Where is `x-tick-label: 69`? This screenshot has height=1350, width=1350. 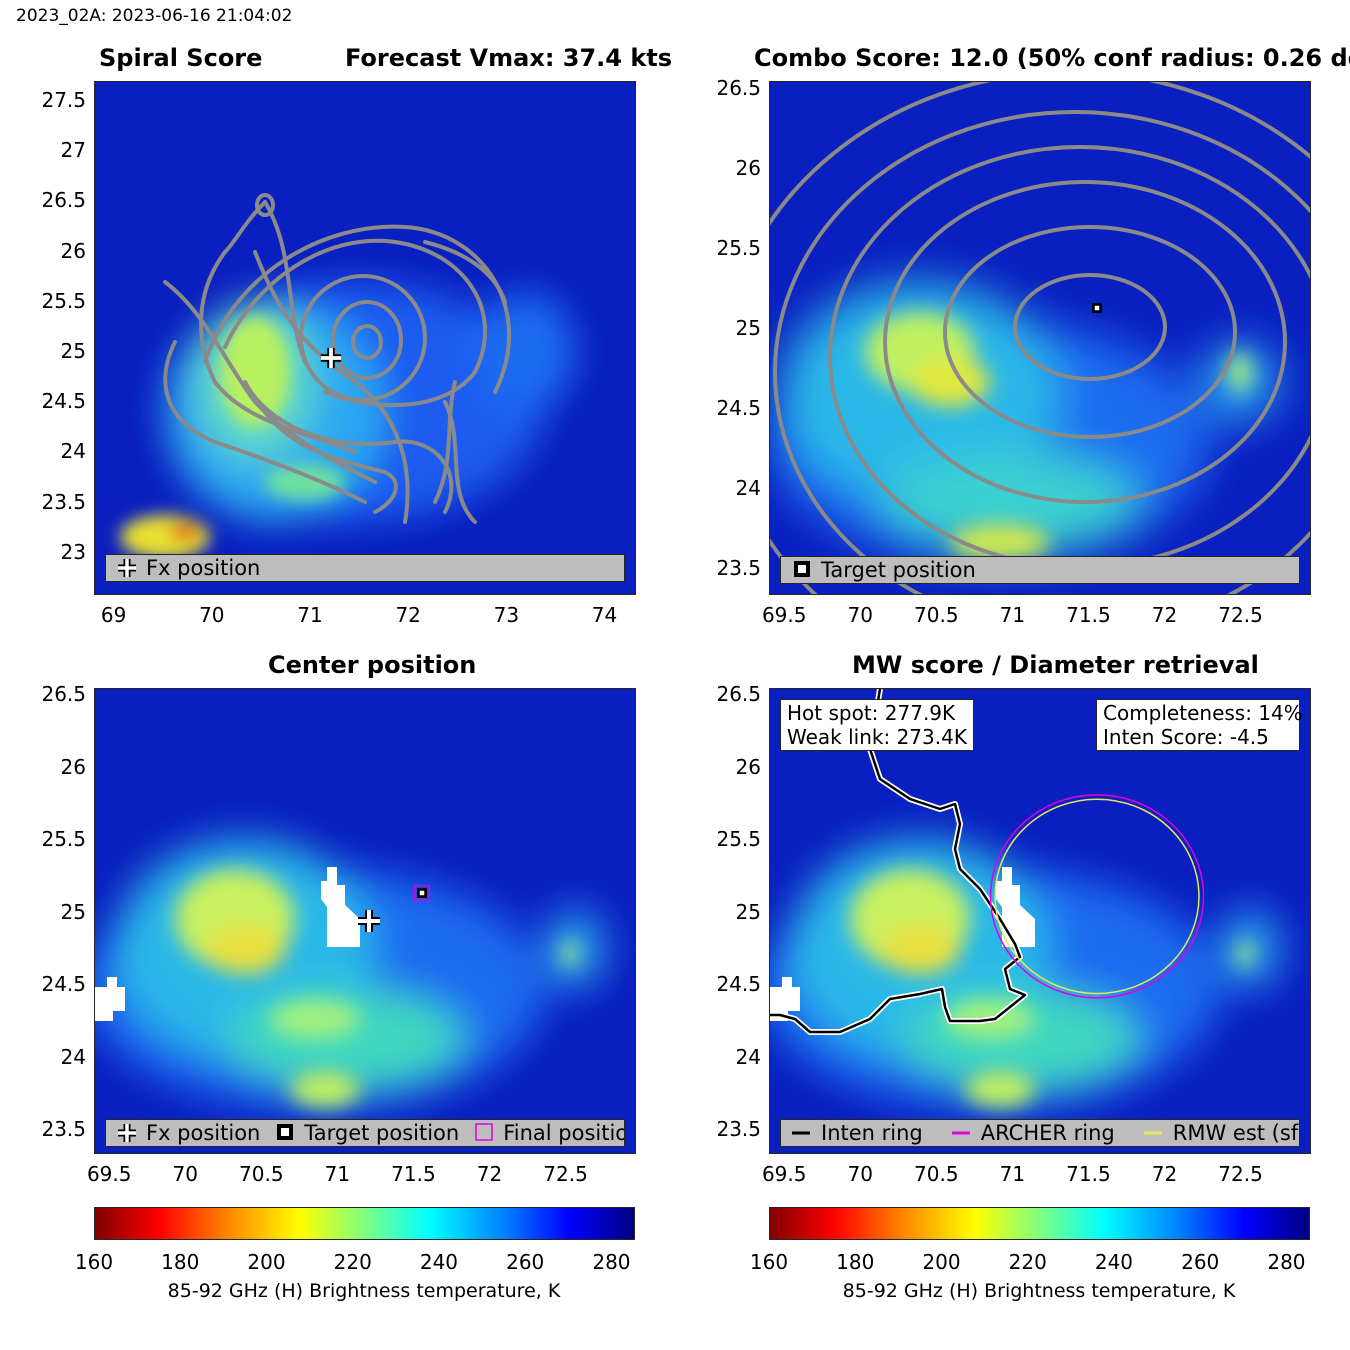
x-tick-label: 69 is located at coordinates (113, 615).